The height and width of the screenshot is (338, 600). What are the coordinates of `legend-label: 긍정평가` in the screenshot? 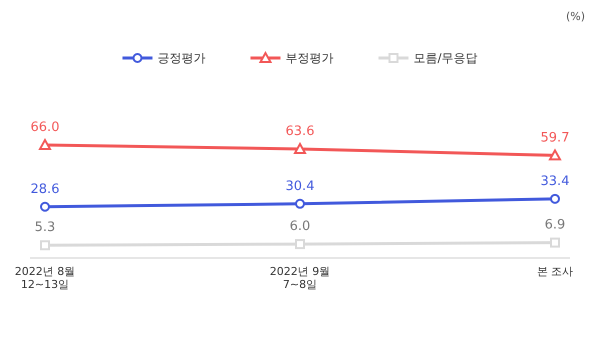 It's located at (181, 58).